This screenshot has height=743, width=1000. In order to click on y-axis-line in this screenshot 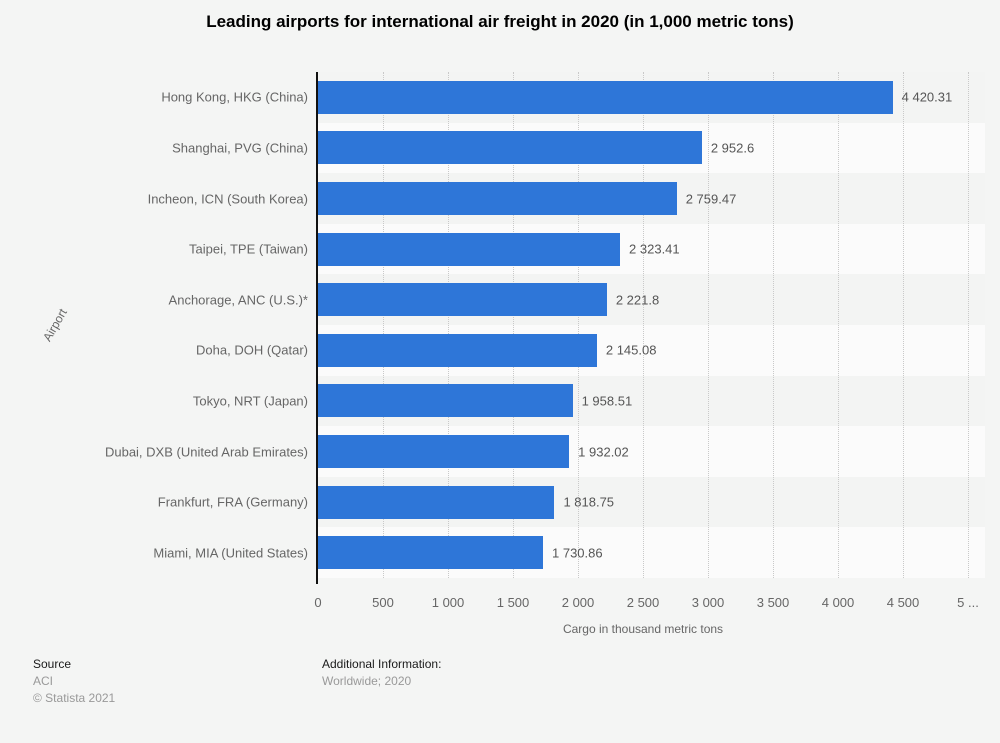, I will do `click(317, 328)`.